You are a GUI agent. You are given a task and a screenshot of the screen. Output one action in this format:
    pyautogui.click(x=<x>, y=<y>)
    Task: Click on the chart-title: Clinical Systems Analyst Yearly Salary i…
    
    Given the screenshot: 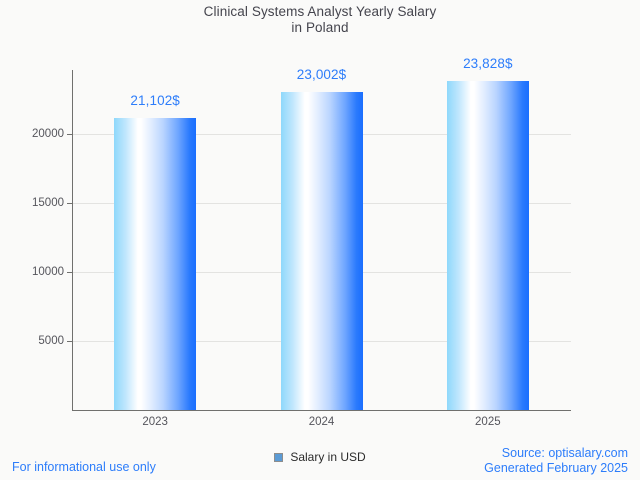 What is the action you would take?
    pyautogui.click(x=320, y=19)
    